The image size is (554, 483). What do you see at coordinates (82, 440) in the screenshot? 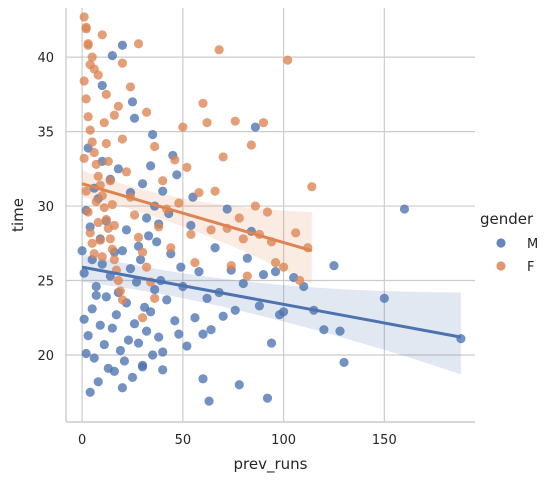
I see `x-tick-label: 0` at bounding box center [82, 440].